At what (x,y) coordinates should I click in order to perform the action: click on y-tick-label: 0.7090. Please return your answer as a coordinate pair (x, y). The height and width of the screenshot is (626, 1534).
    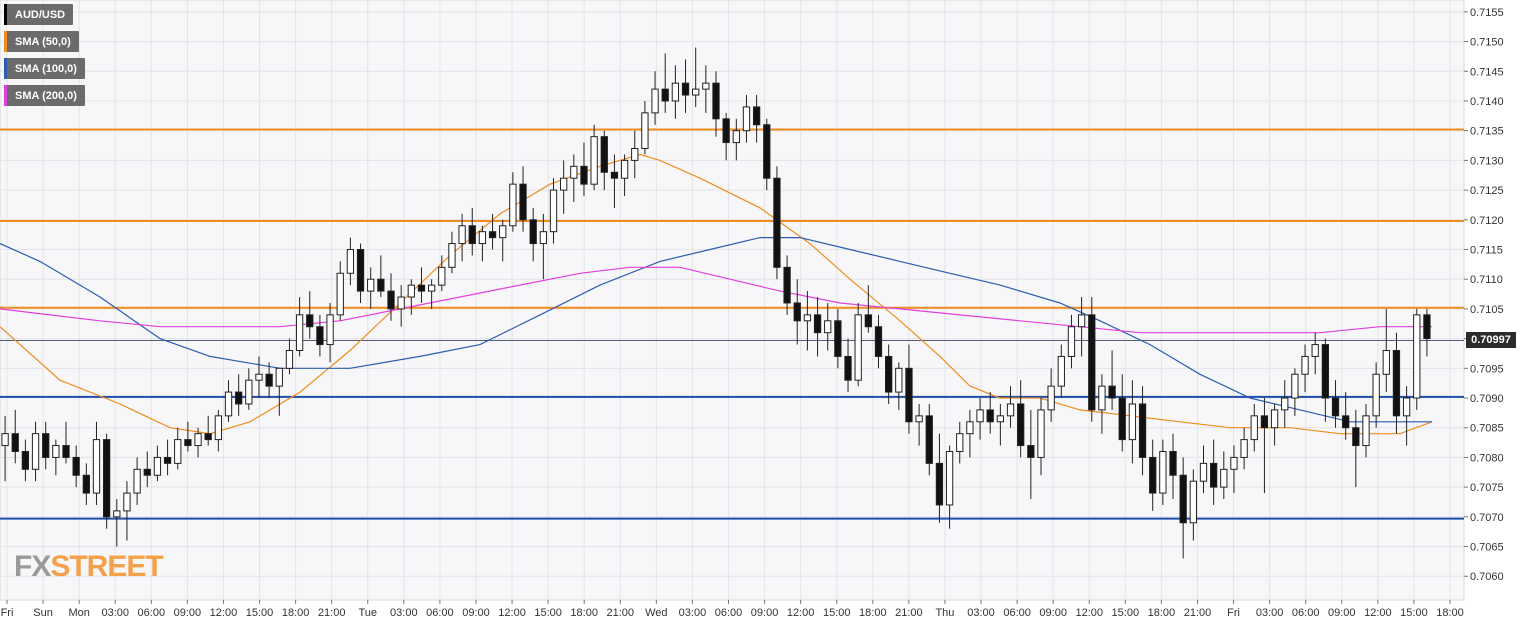
    Looking at the image, I should click on (1487, 399).